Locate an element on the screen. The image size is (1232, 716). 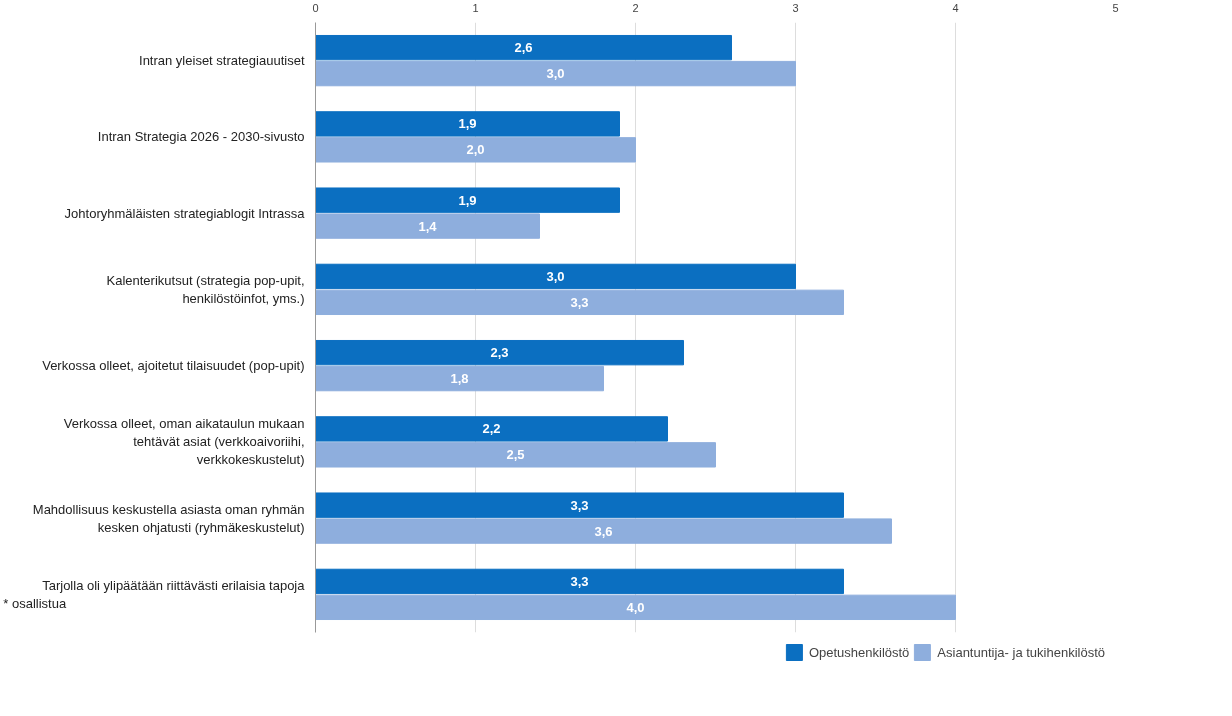
x-tick-label: 3 is located at coordinates (795, 7).